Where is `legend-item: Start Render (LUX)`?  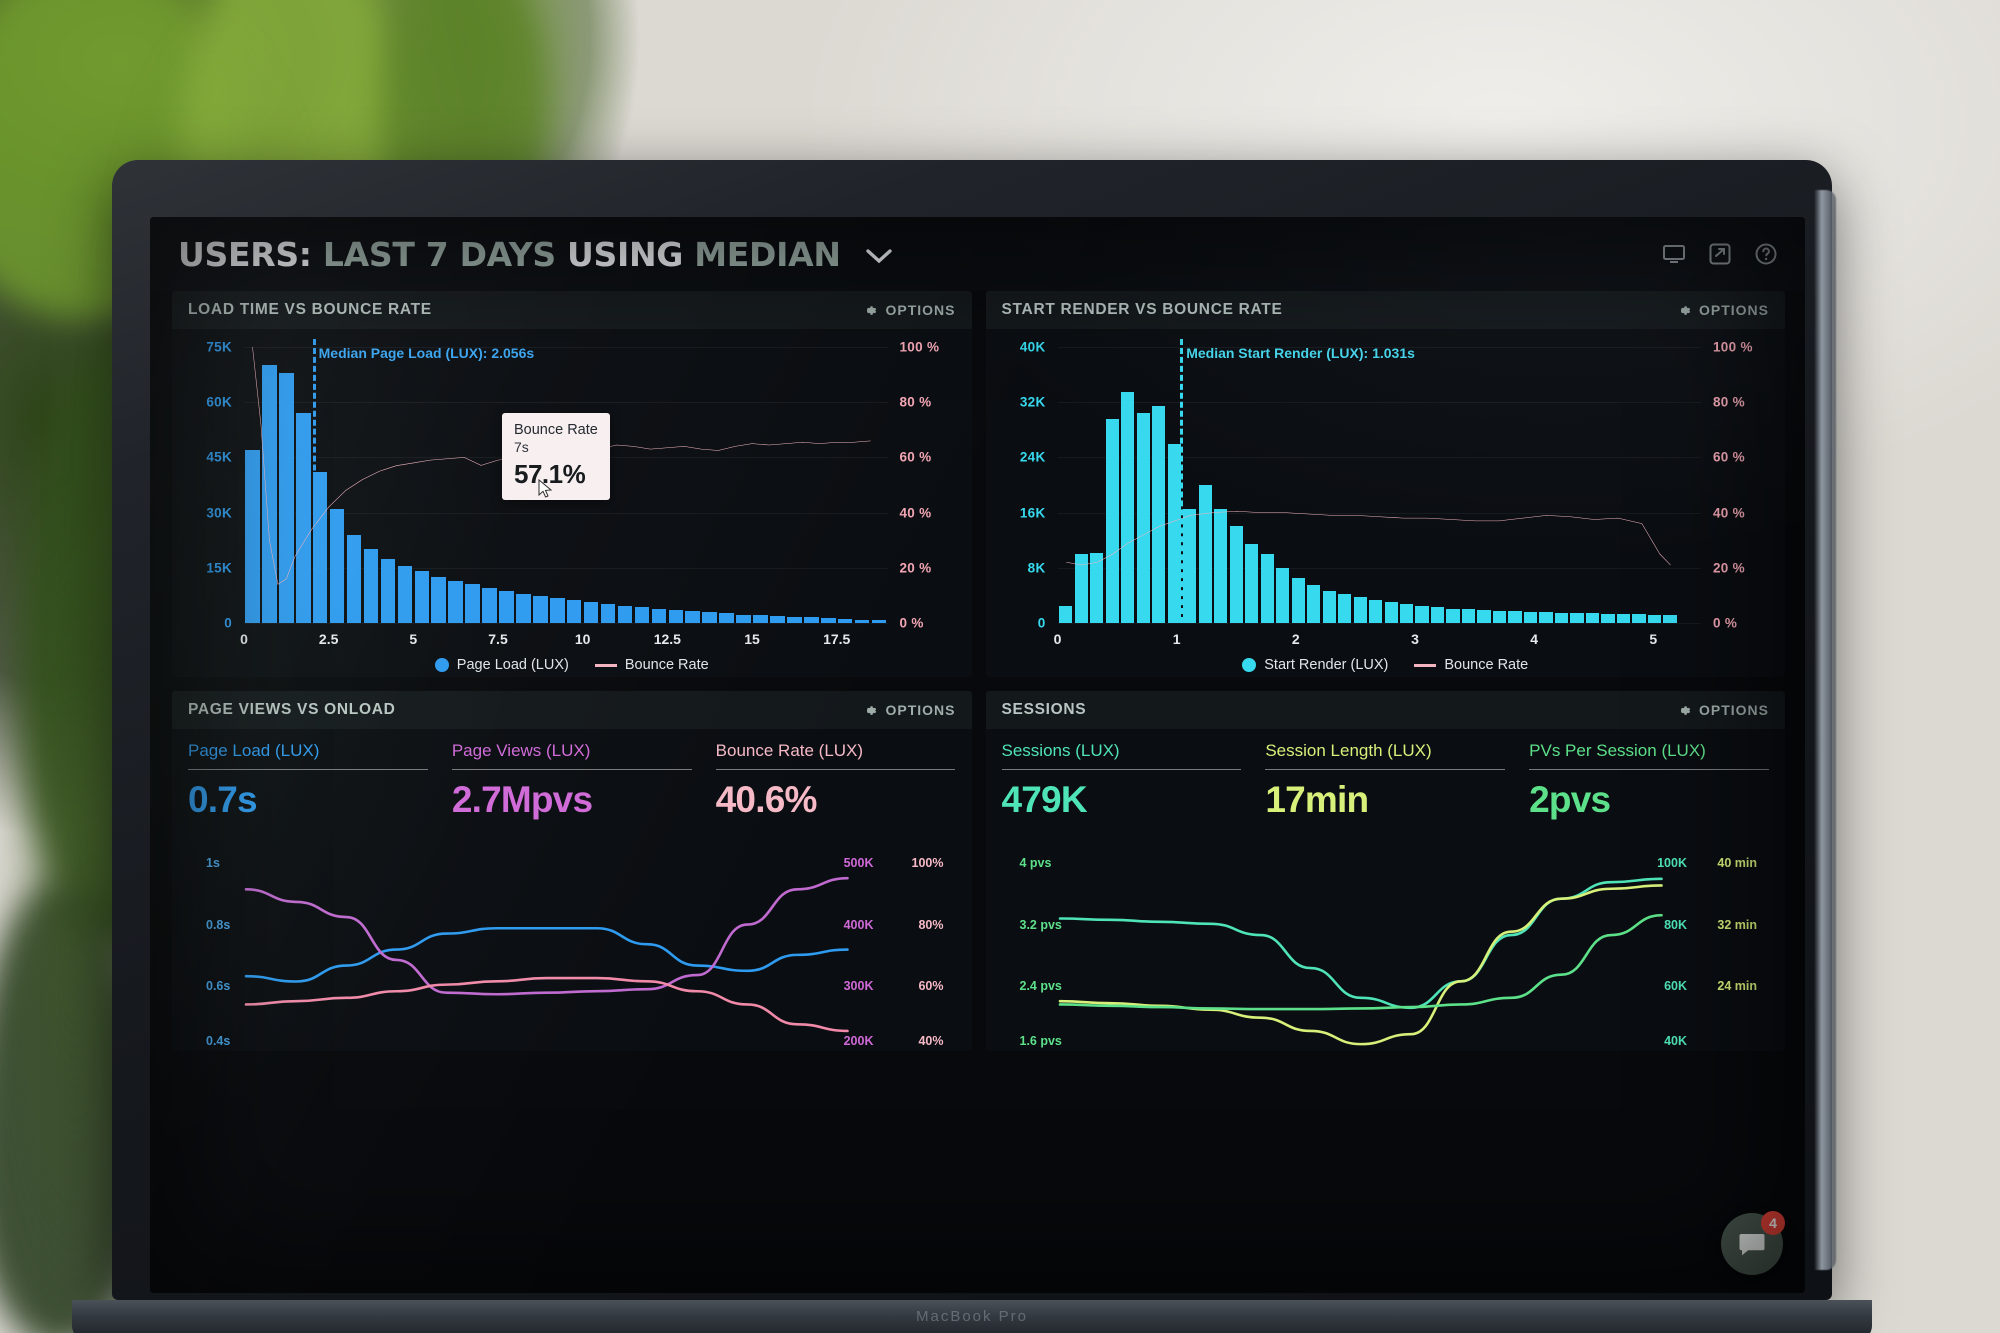 legend-item: Start Render (LUX) is located at coordinates (1315, 665).